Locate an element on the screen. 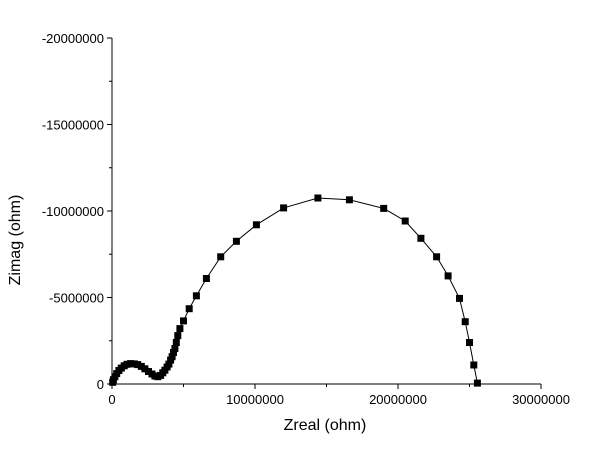 The width and height of the screenshot is (600, 459). x-tick-label: 30000000 is located at coordinates (541, 399).